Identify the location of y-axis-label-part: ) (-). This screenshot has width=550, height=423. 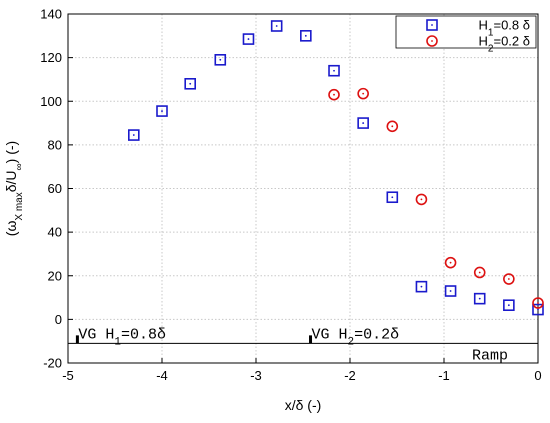
(11, 152).